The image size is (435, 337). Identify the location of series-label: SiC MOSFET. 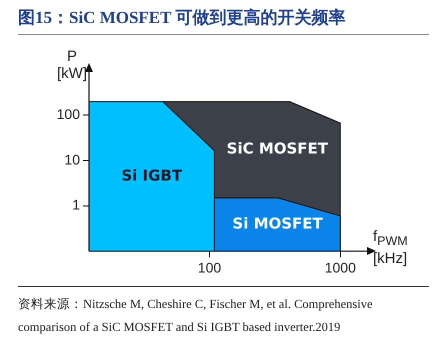
(277, 149).